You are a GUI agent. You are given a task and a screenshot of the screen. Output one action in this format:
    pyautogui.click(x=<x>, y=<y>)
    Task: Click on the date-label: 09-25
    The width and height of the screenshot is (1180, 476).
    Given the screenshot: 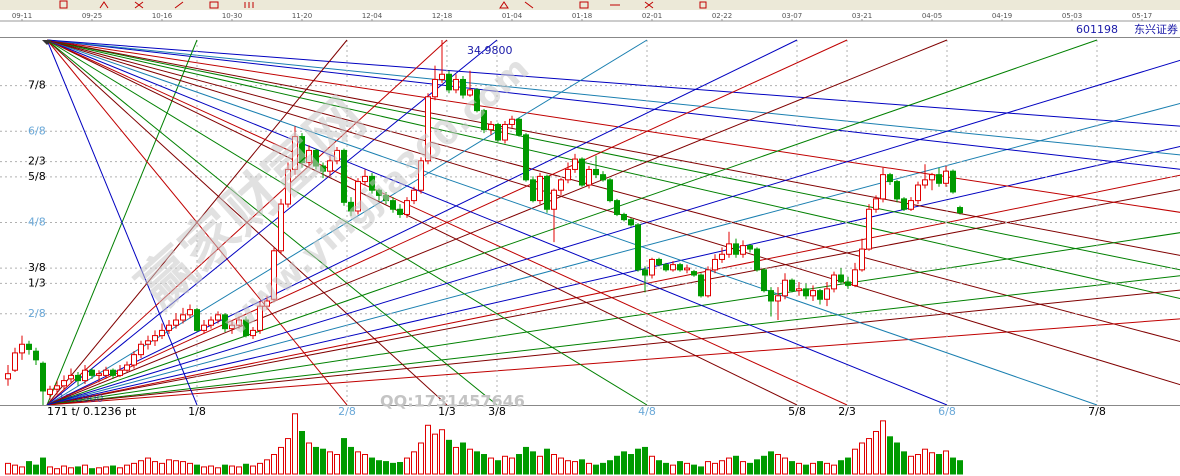 What is the action you would take?
    pyautogui.click(x=92, y=16)
    